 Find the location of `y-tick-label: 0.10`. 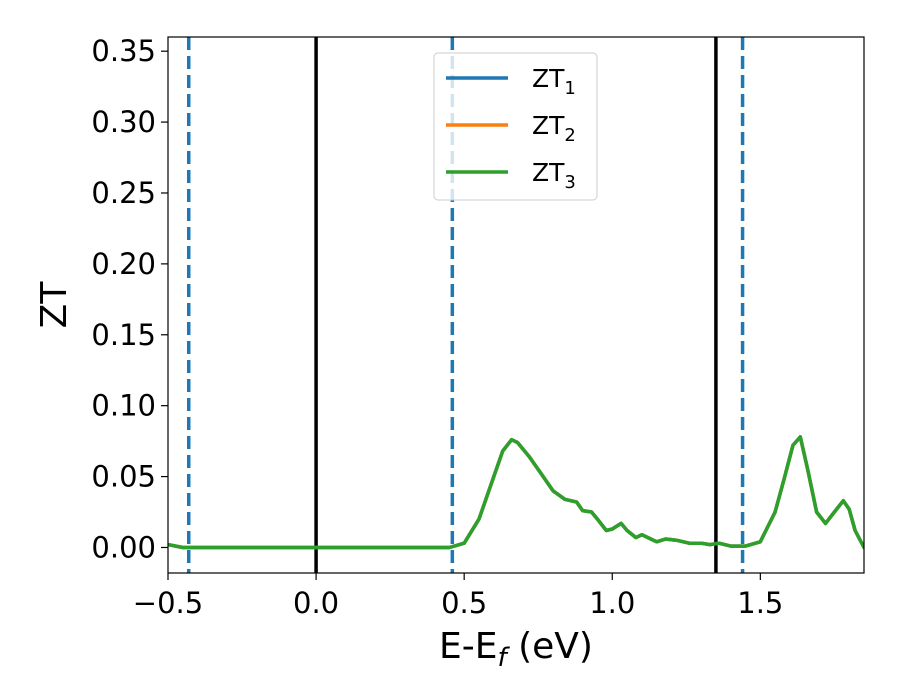

y-tick-label: 0.10 is located at coordinates (123, 406).